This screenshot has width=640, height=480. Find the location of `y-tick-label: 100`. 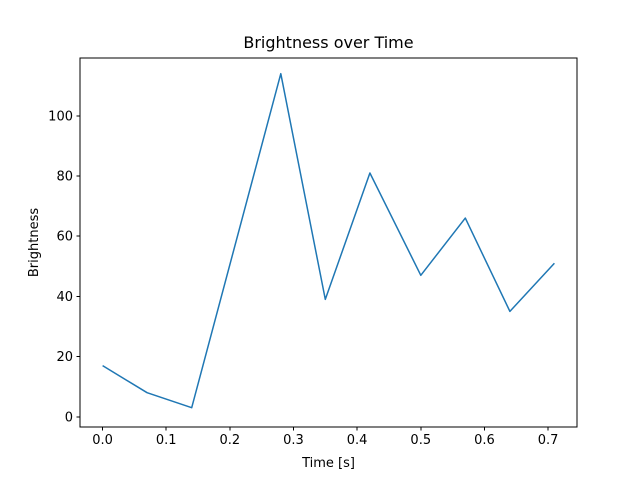

y-tick-label: 100 is located at coordinates (60, 116).